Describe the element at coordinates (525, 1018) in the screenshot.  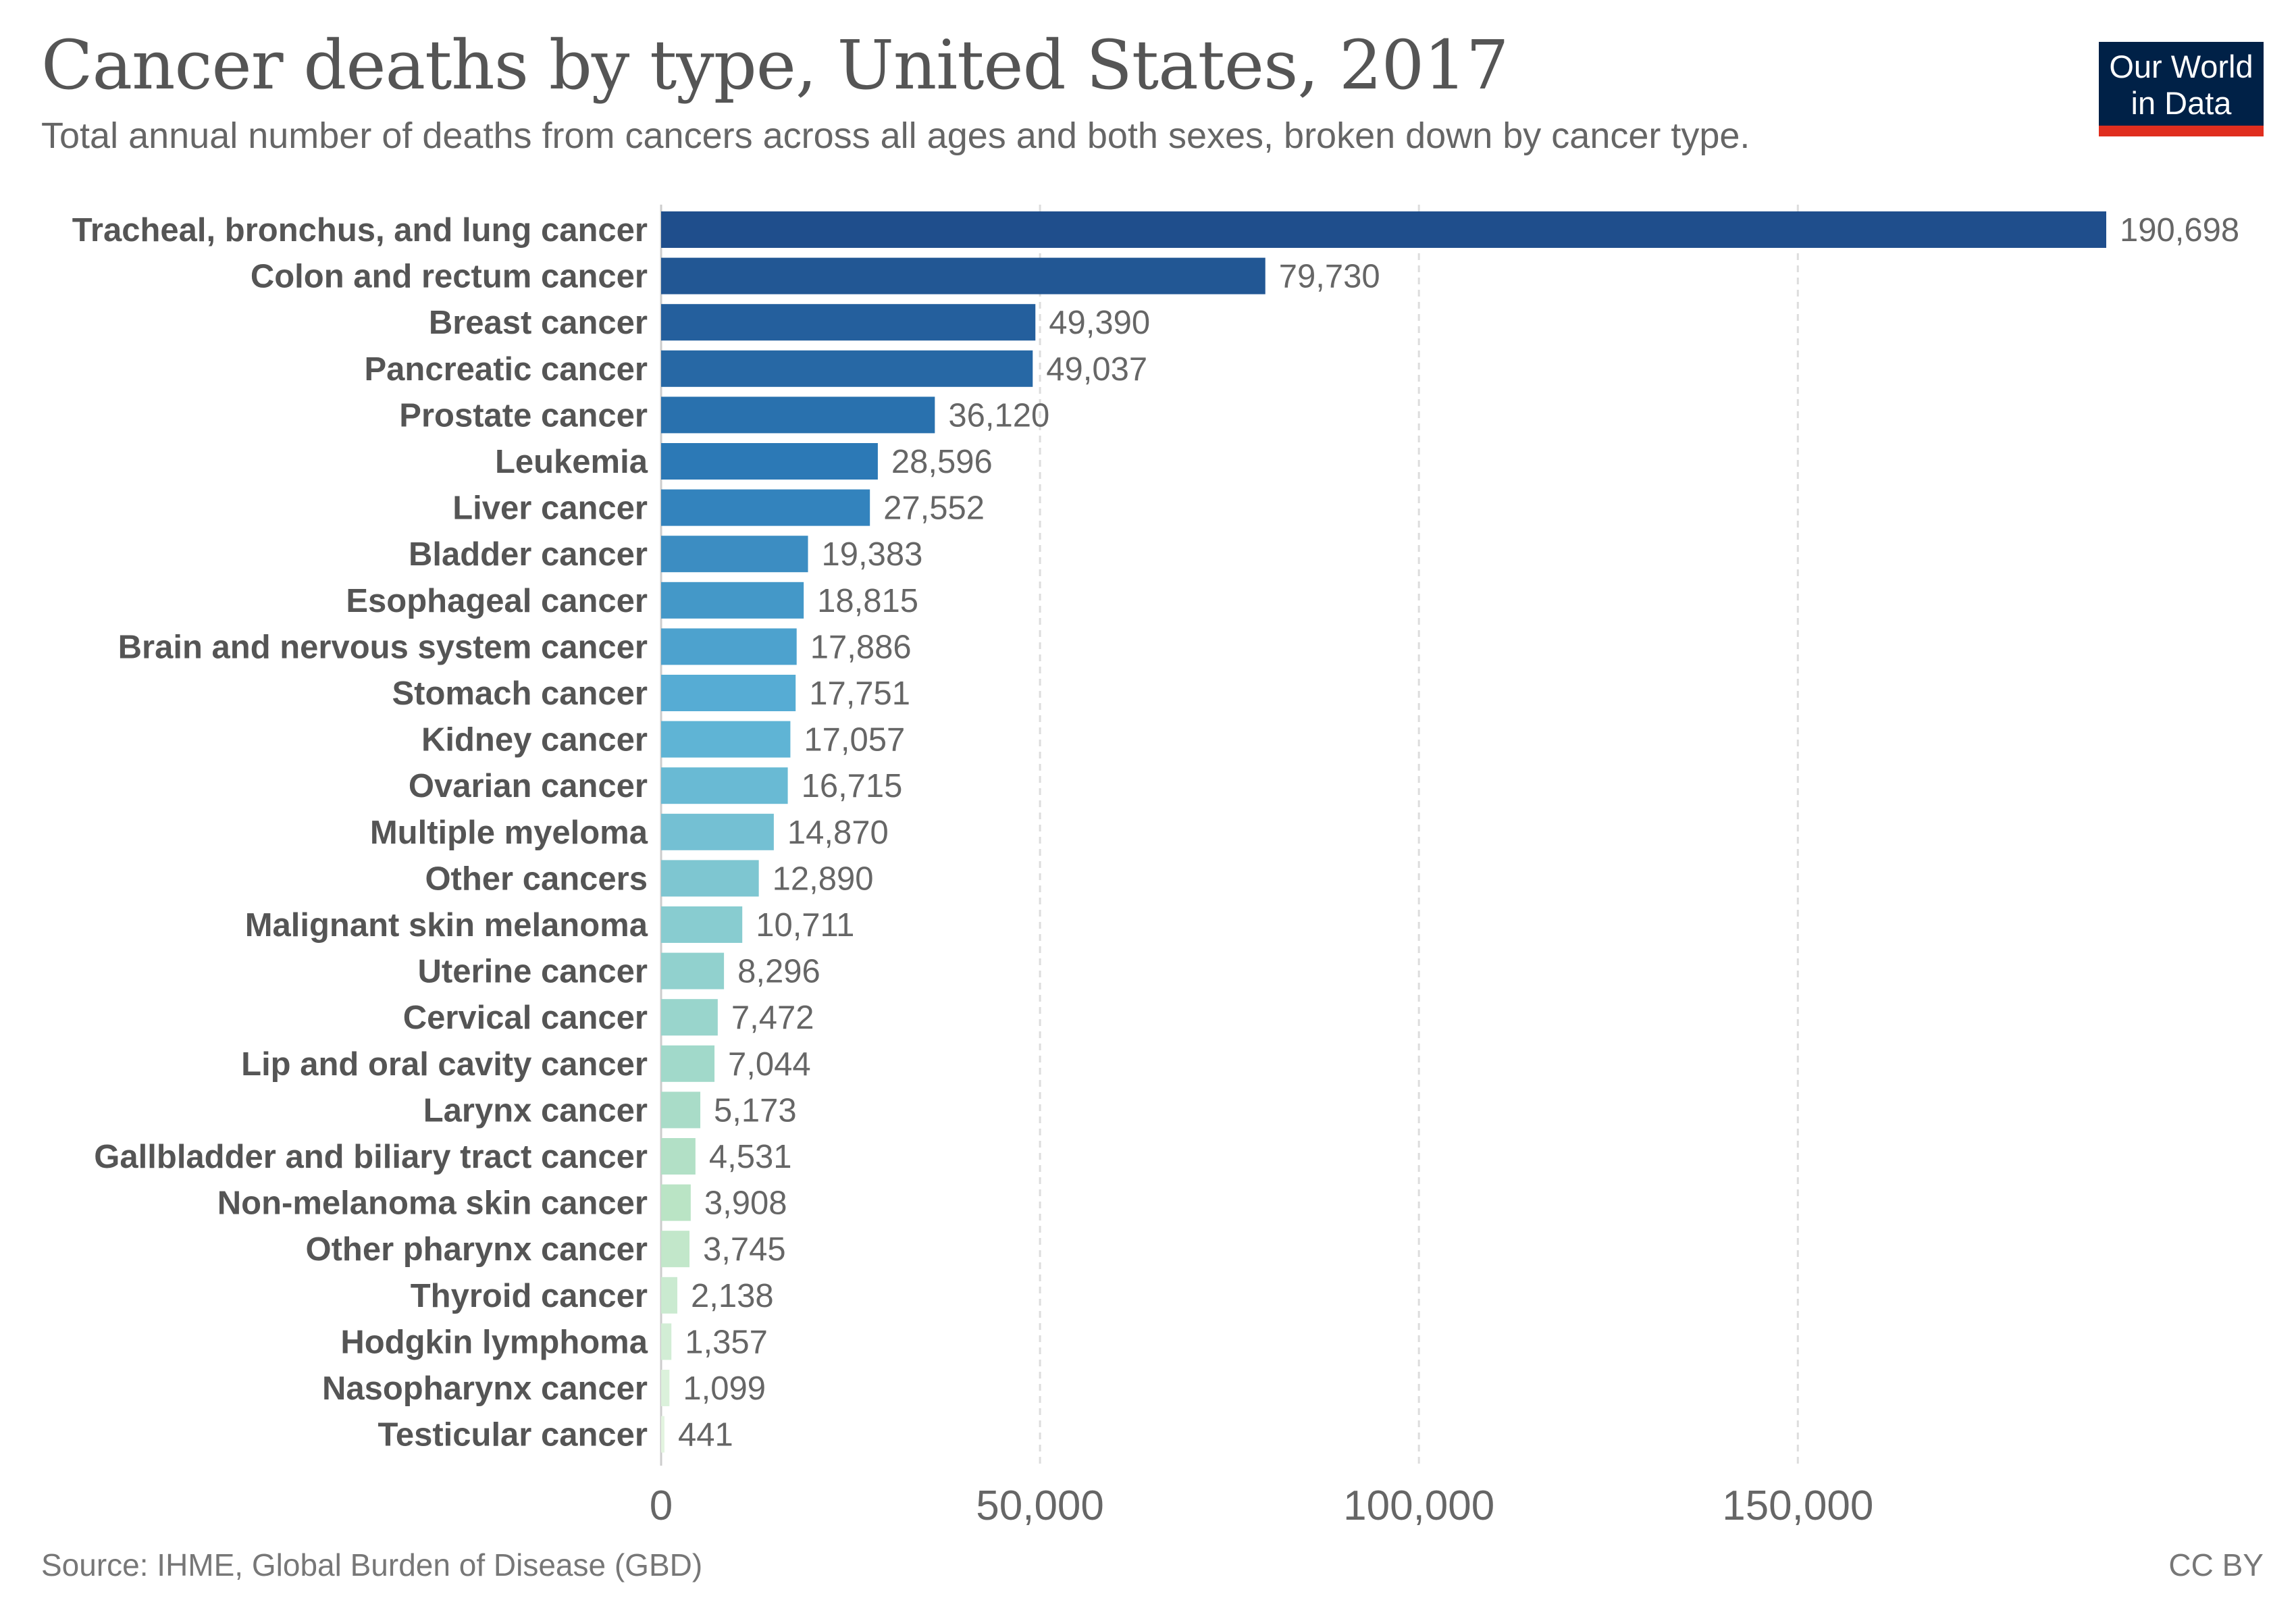
I see `category-label: Cervical cancer` at that location.